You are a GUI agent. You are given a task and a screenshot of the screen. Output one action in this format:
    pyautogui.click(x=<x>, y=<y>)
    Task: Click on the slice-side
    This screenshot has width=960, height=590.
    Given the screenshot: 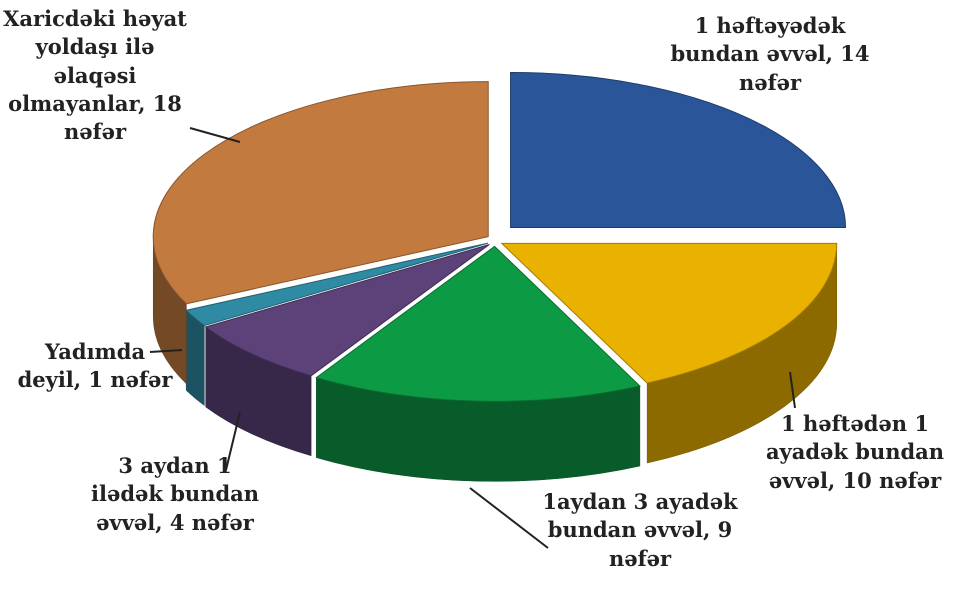 What is the action you would take?
    pyautogui.click(x=195, y=358)
    